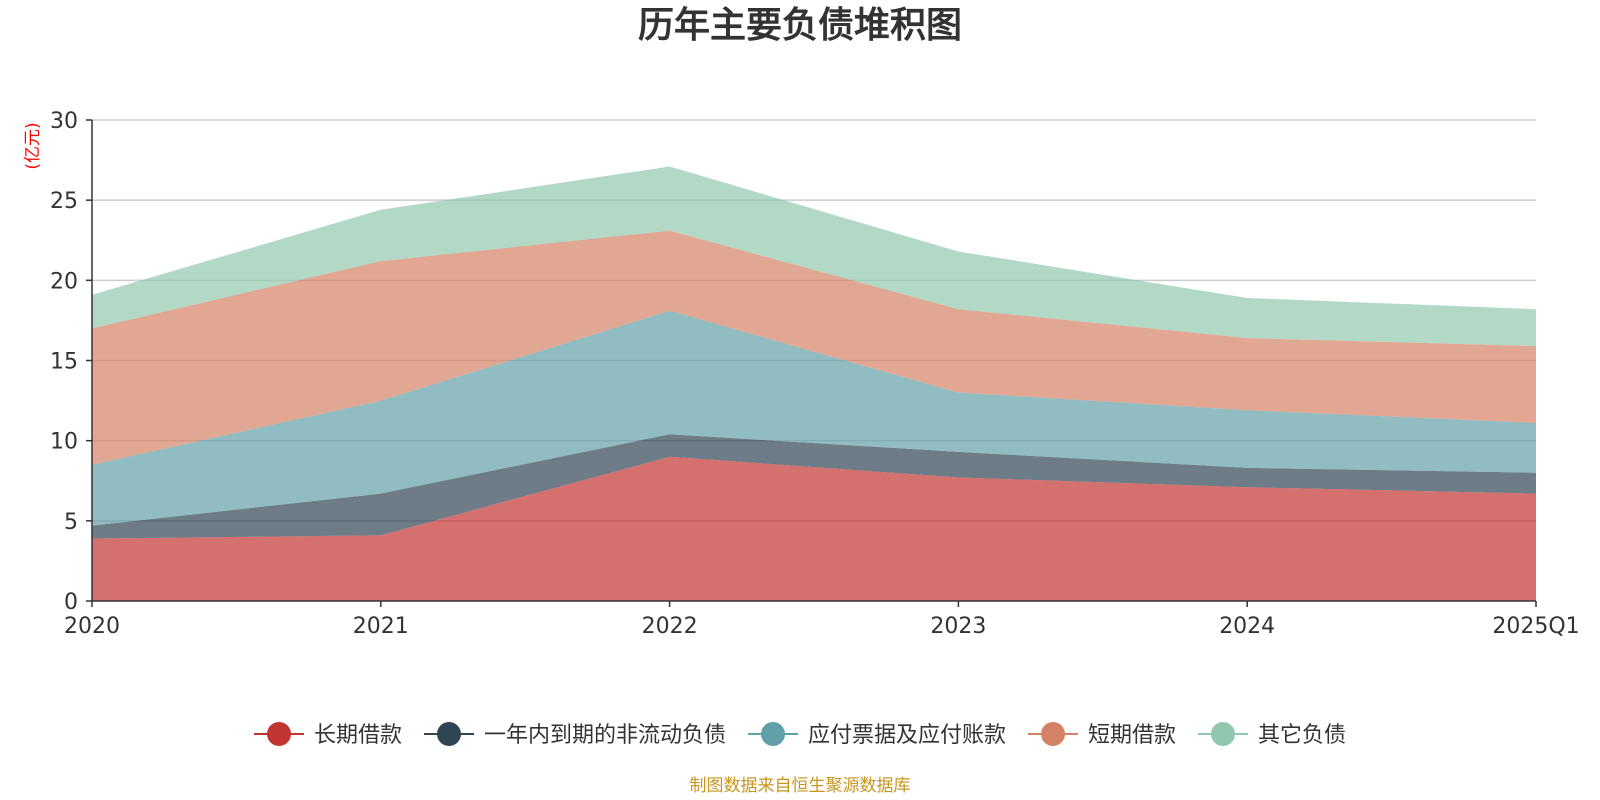 The width and height of the screenshot is (1600, 800). Describe the element at coordinates (1247, 626) in the screenshot. I see `x-tick-label: 2024` at that location.